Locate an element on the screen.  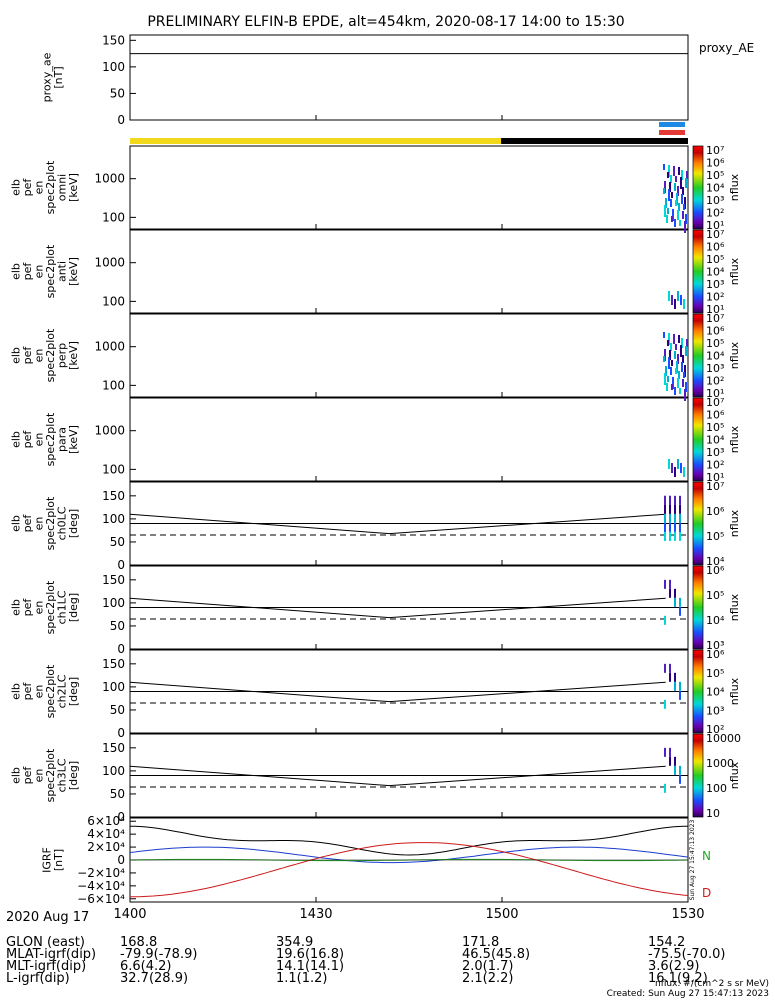
panel-9-tick-label: −2×10⁴ is located at coordinates (101, 873).